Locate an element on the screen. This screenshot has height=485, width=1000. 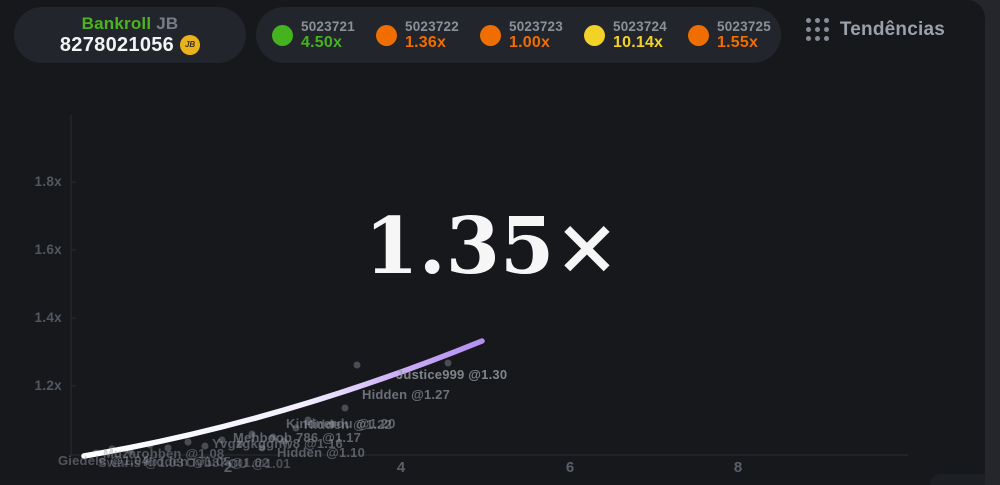
round-multiplier: 10.14x is located at coordinates (638, 42).